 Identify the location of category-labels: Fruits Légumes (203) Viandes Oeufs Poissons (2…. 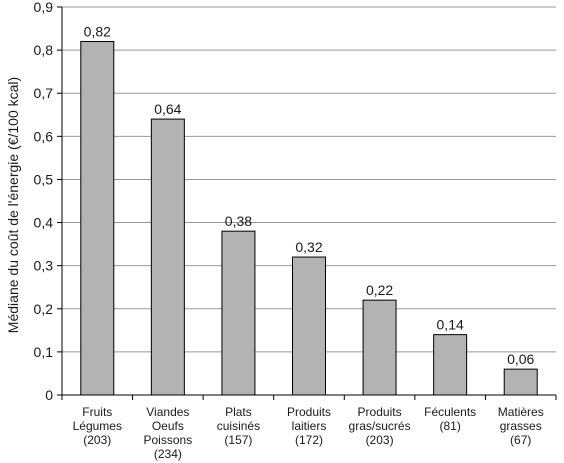
(308, 433).